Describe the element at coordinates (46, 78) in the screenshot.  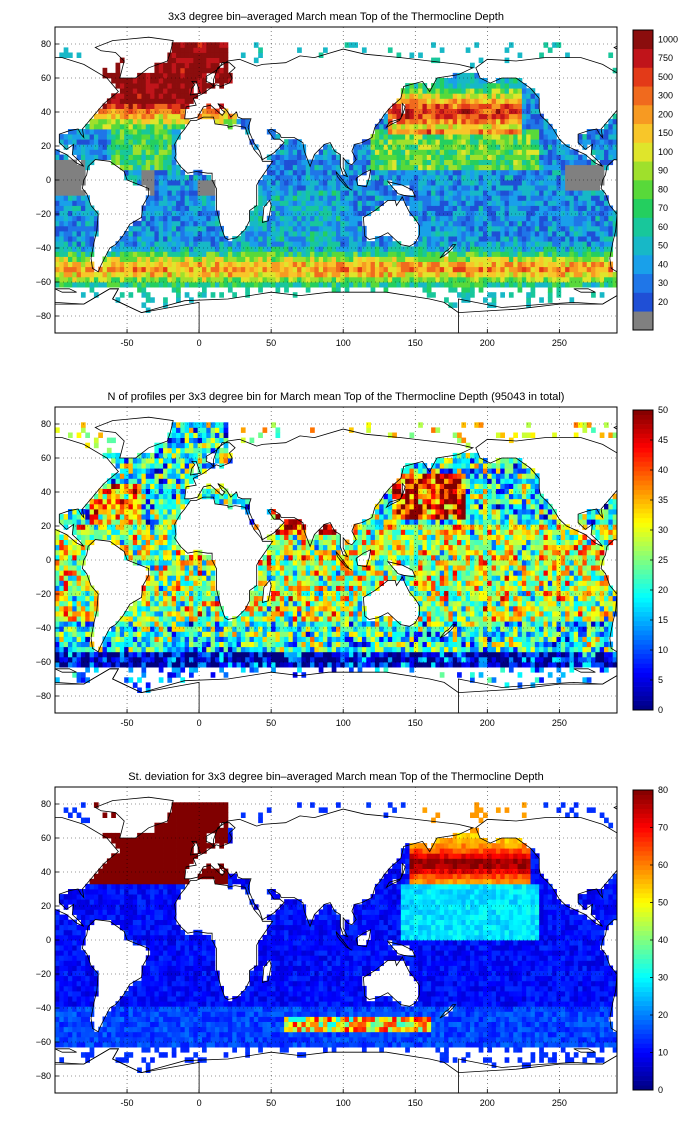
I see `y-tick-label: 60` at that location.